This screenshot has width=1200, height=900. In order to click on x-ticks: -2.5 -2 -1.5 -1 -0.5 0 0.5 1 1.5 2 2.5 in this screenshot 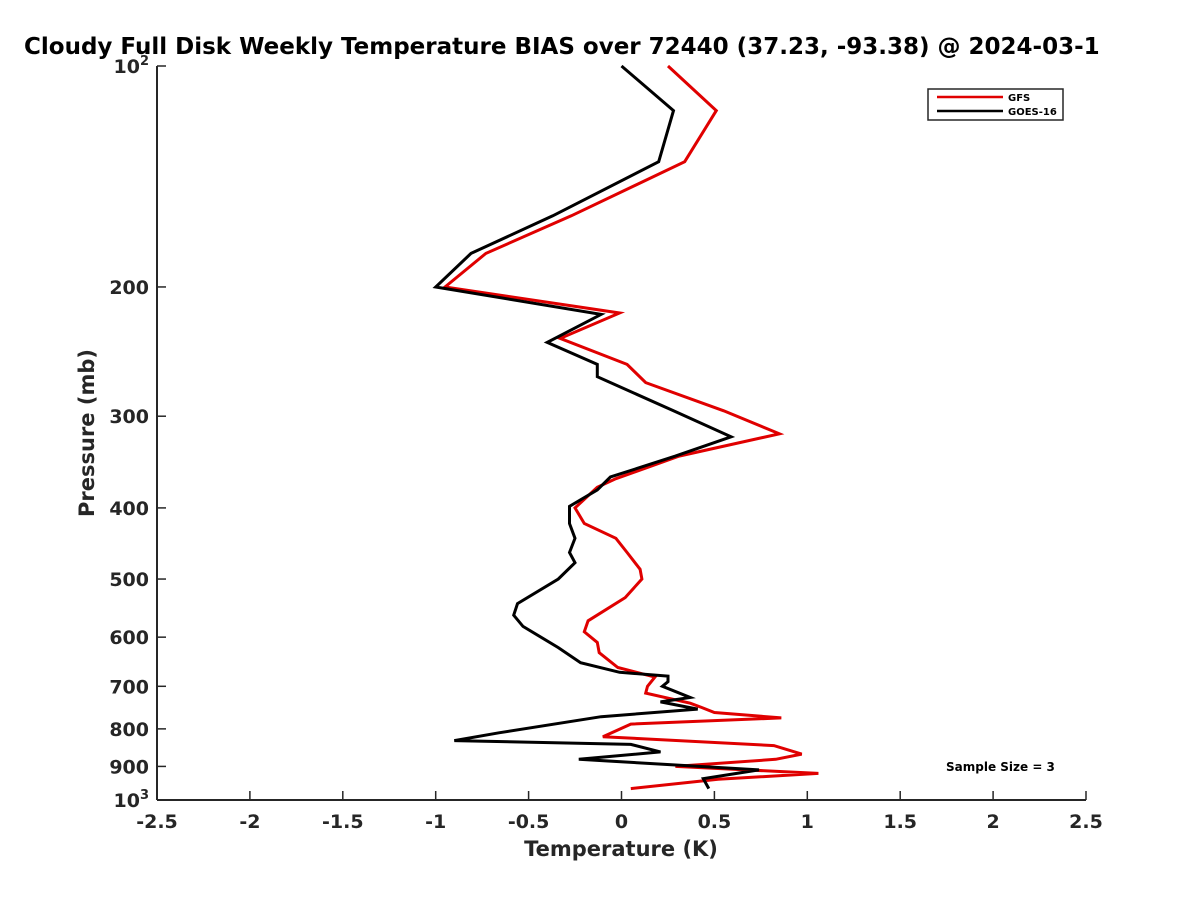, I will do `click(619, 812)`.